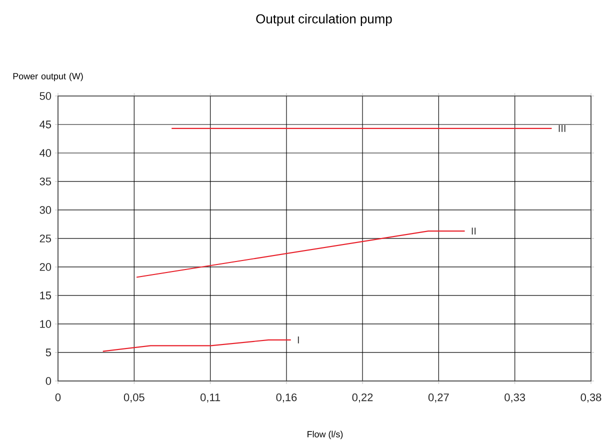 The height and width of the screenshot is (447, 609). Describe the element at coordinates (591, 398) in the screenshot. I see `x-tick-label: 0,38` at that location.